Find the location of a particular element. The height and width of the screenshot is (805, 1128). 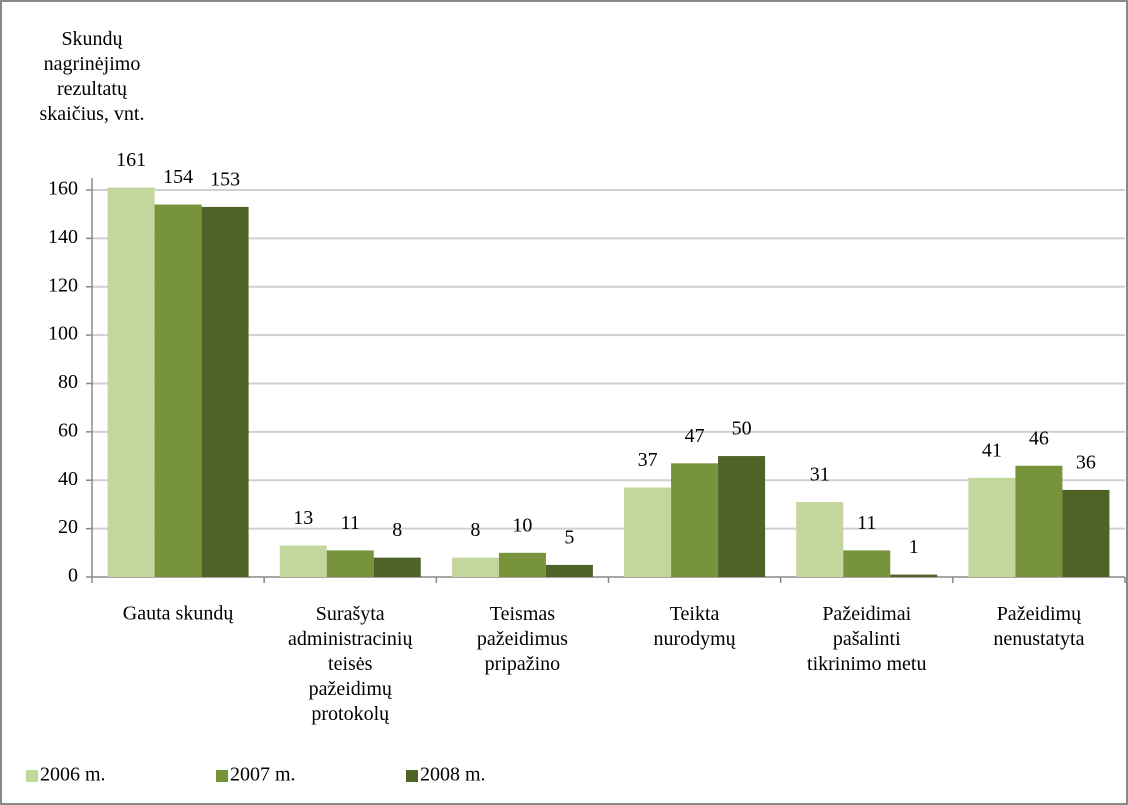

legend-label: 2007 m. is located at coordinates (263, 775).